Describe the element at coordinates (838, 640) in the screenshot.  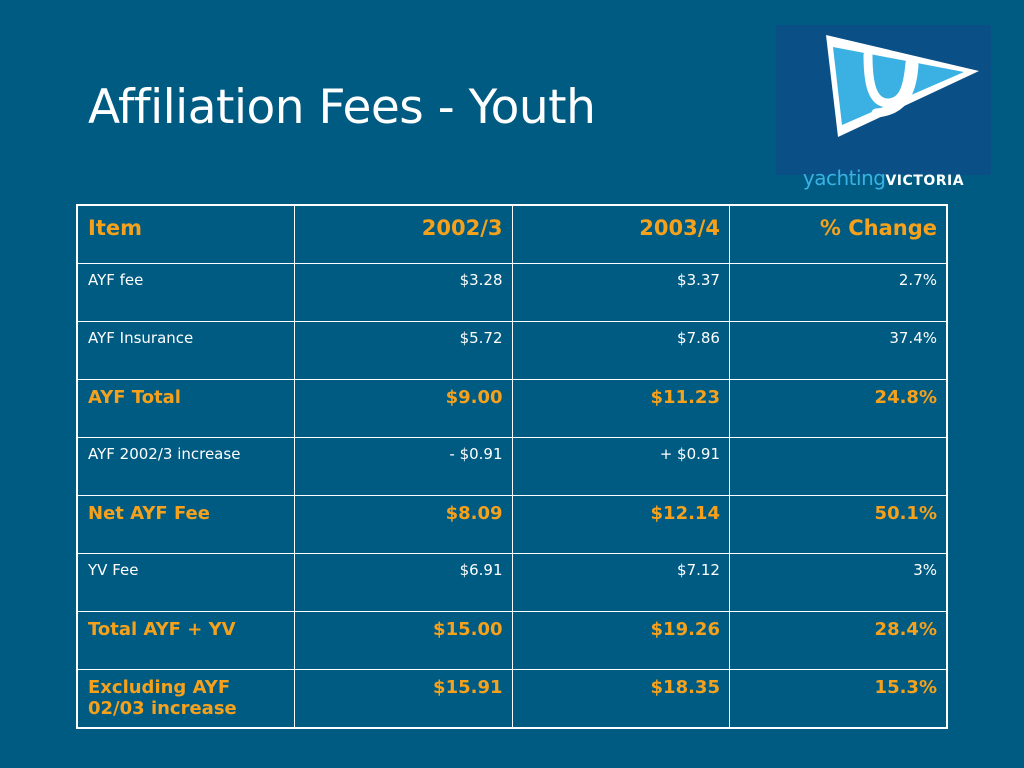
I see `cell-percent-change: 28.4%` at that location.